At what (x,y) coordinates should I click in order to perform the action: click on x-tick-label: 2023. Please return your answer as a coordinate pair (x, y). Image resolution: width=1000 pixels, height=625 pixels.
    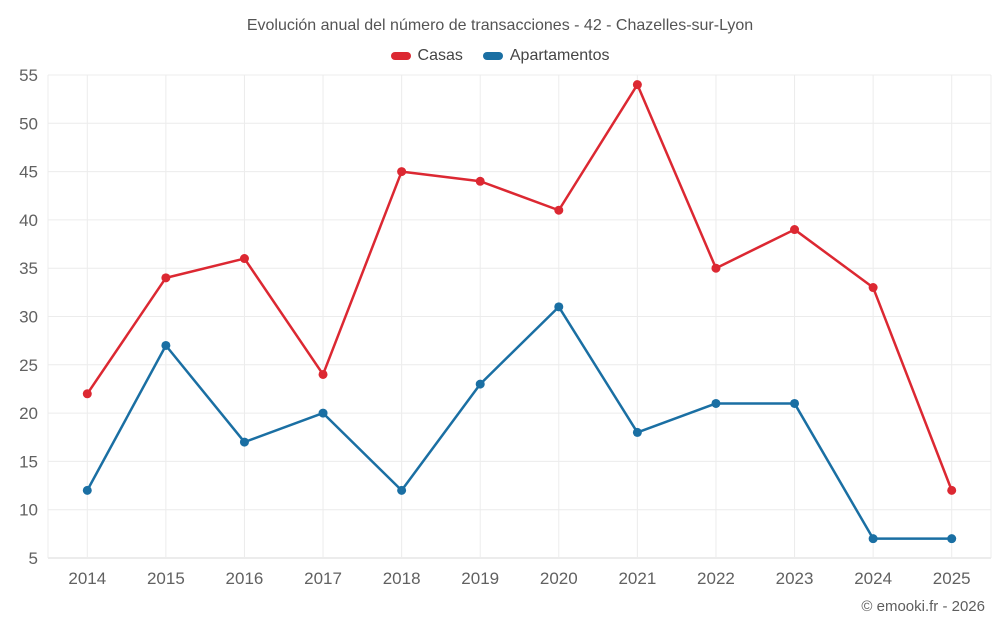
    Looking at the image, I should click on (795, 578).